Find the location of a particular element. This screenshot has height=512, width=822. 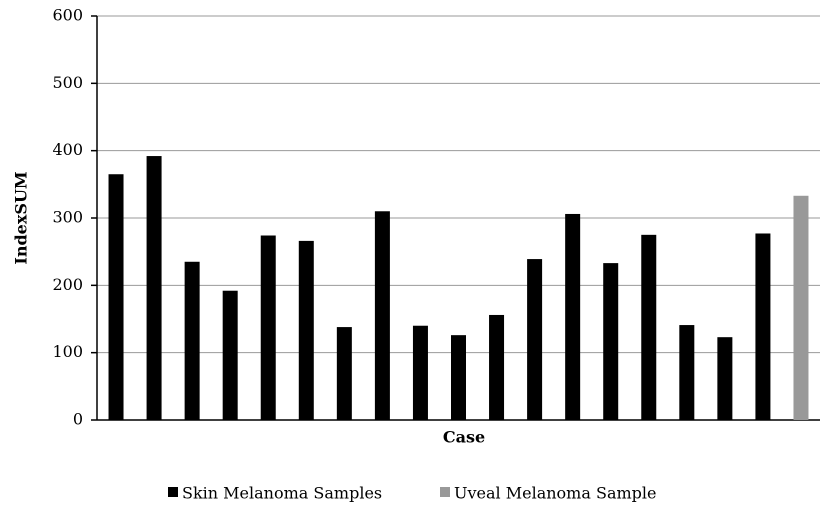

legend-label: Skin Melanoma Samples is located at coordinates (282, 493).